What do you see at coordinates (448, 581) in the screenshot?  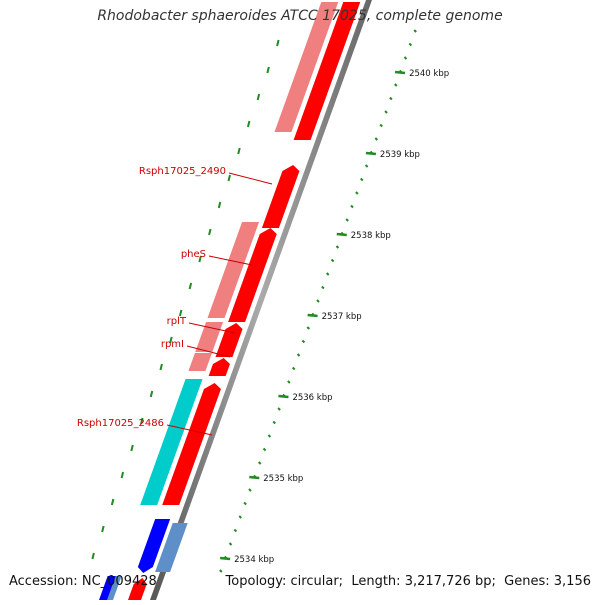 I see `length-value: 3,217,726 bp` at bounding box center [448, 581].